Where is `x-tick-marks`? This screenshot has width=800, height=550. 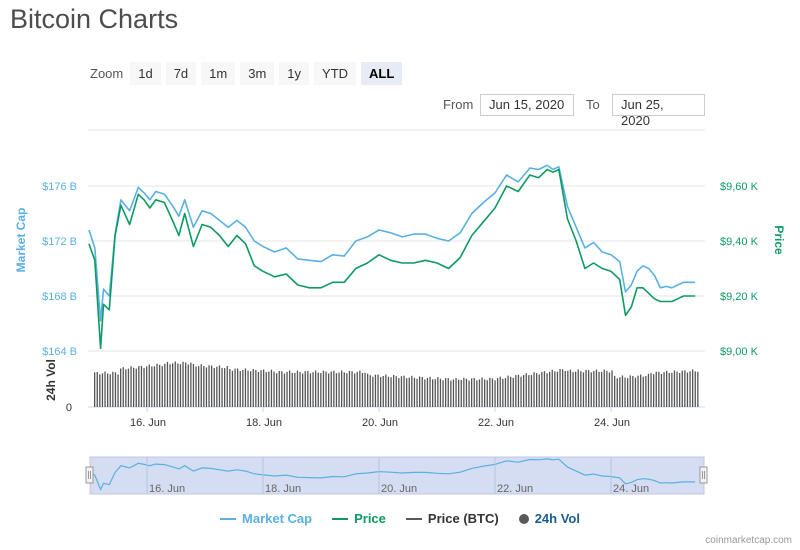
x-tick-marks is located at coordinates (379, 409).